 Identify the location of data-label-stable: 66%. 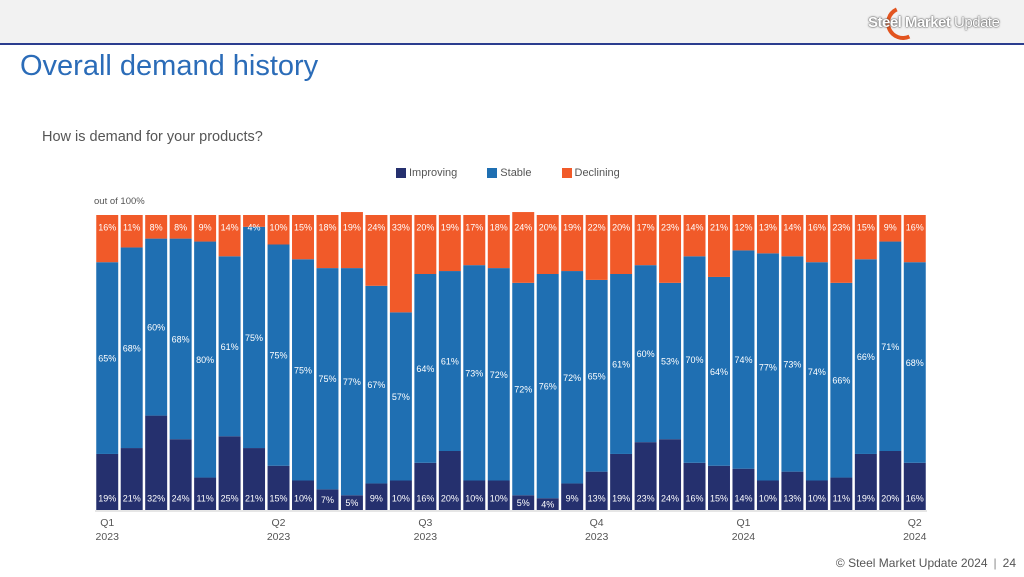
(841, 381).